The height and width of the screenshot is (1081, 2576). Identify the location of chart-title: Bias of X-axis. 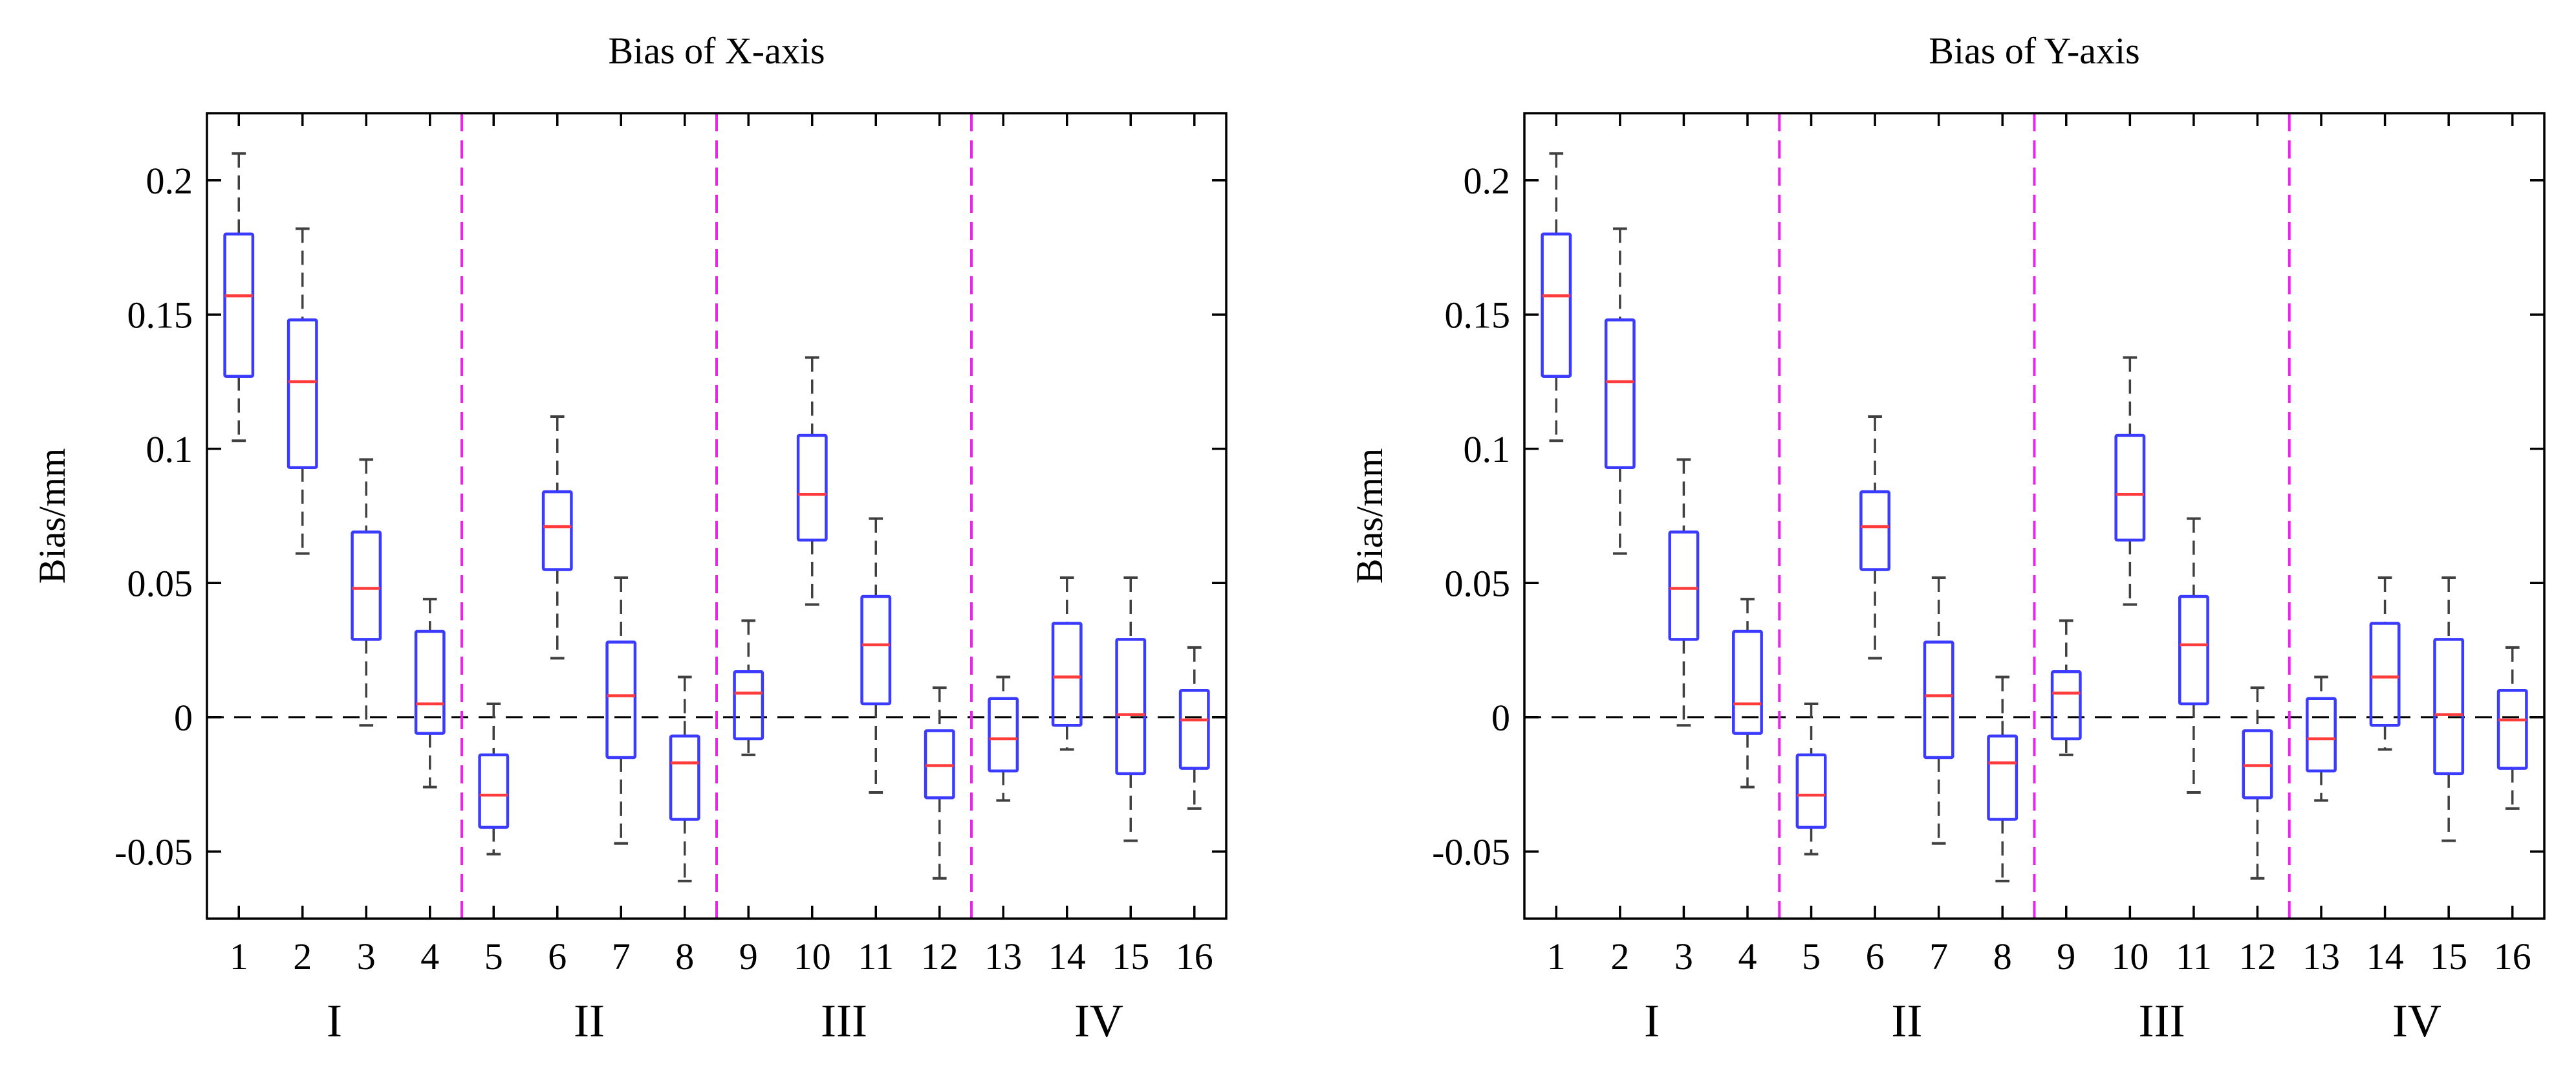
(716, 51).